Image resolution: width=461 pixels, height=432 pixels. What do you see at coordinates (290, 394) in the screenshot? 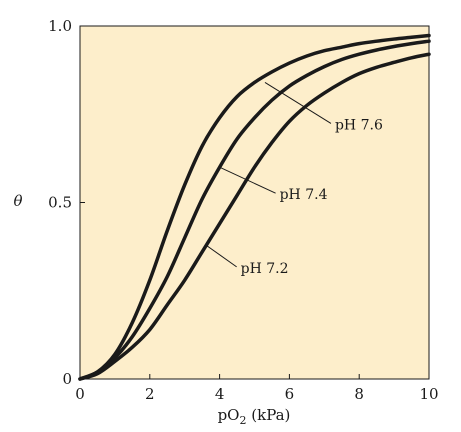
I see `x-tick-label: 6` at bounding box center [290, 394].